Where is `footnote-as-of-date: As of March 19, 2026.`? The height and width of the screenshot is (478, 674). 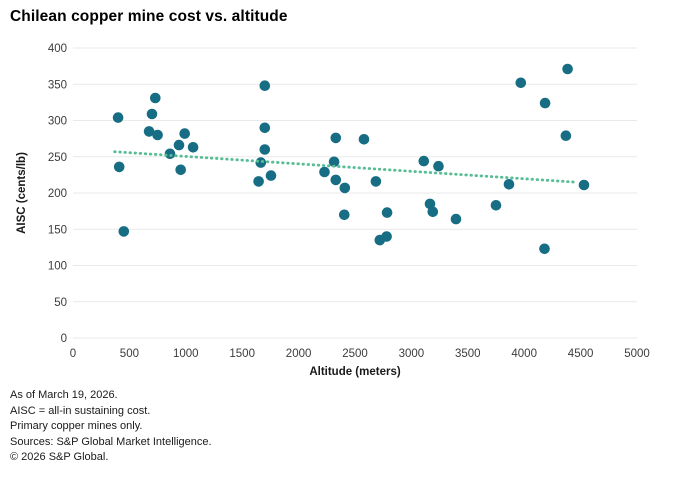 footnote-as-of-date: As of March 19, 2026. is located at coordinates (64, 395).